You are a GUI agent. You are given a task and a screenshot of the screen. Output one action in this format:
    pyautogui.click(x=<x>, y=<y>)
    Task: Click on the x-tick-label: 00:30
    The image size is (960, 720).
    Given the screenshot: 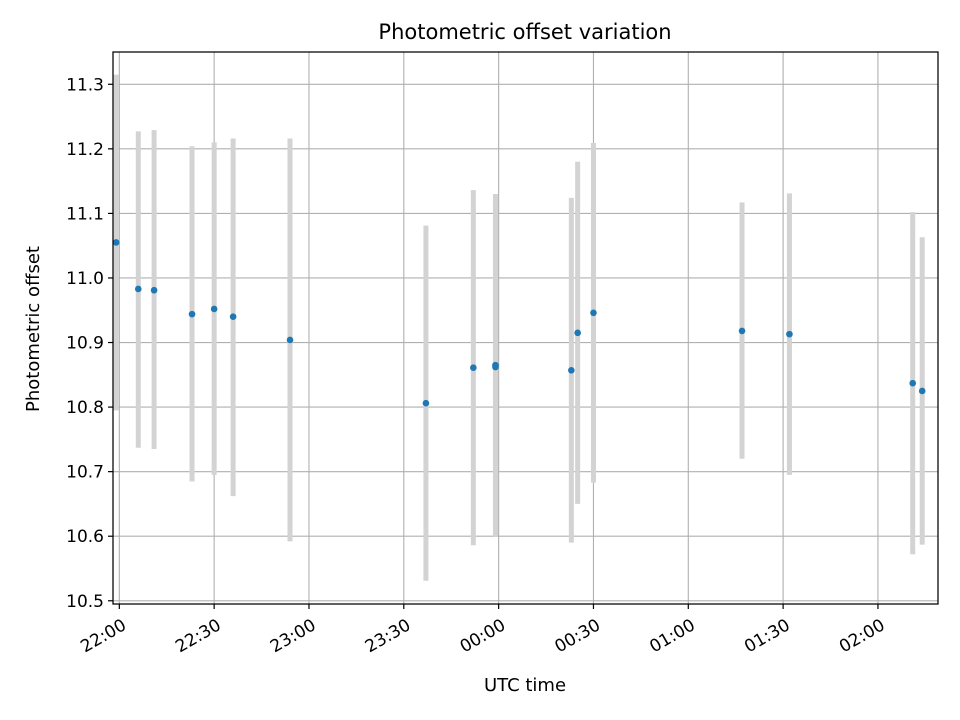 What is the action you would take?
    pyautogui.click(x=578, y=636)
    